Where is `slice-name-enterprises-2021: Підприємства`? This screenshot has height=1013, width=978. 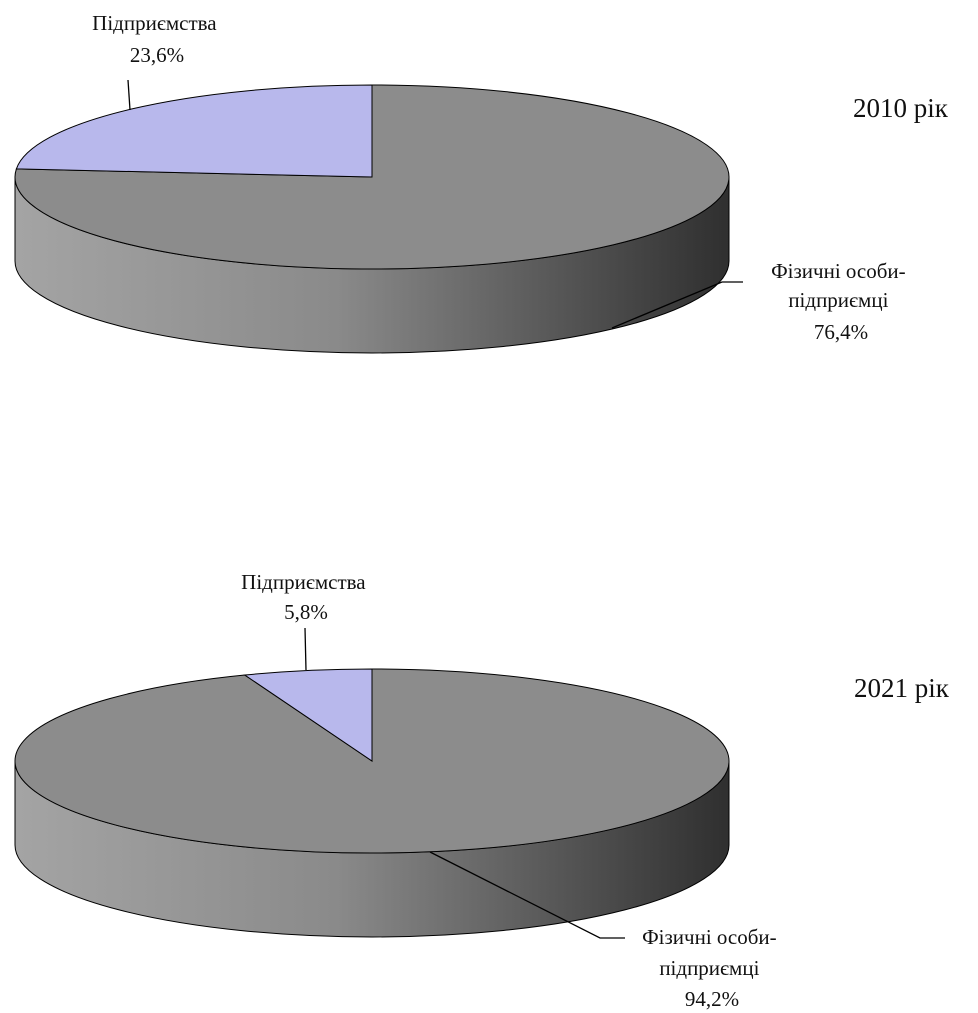
slice-name-enterprises-2021: Підприємства is located at coordinates (303, 582).